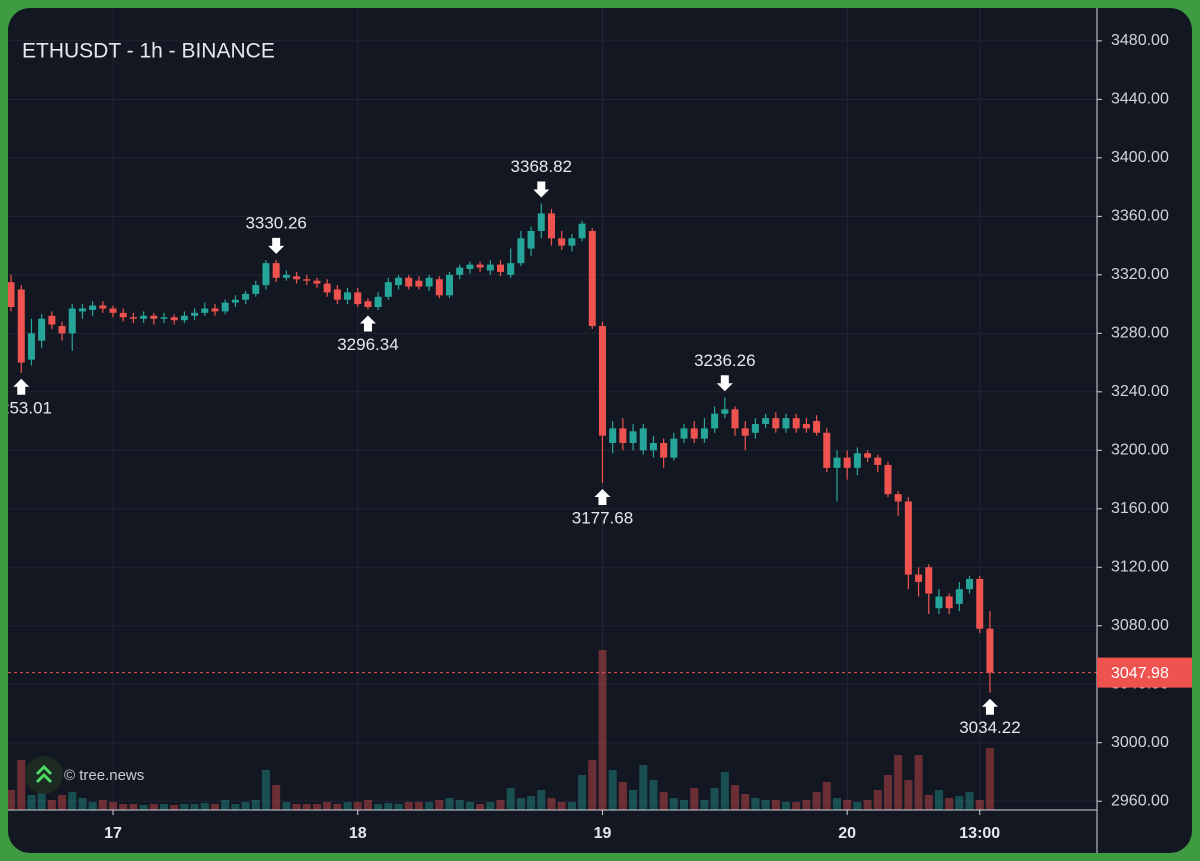 The image size is (1200, 861). What do you see at coordinates (1140, 157) in the screenshot?
I see `y-tick-label: 3400.00` at bounding box center [1140, 157].